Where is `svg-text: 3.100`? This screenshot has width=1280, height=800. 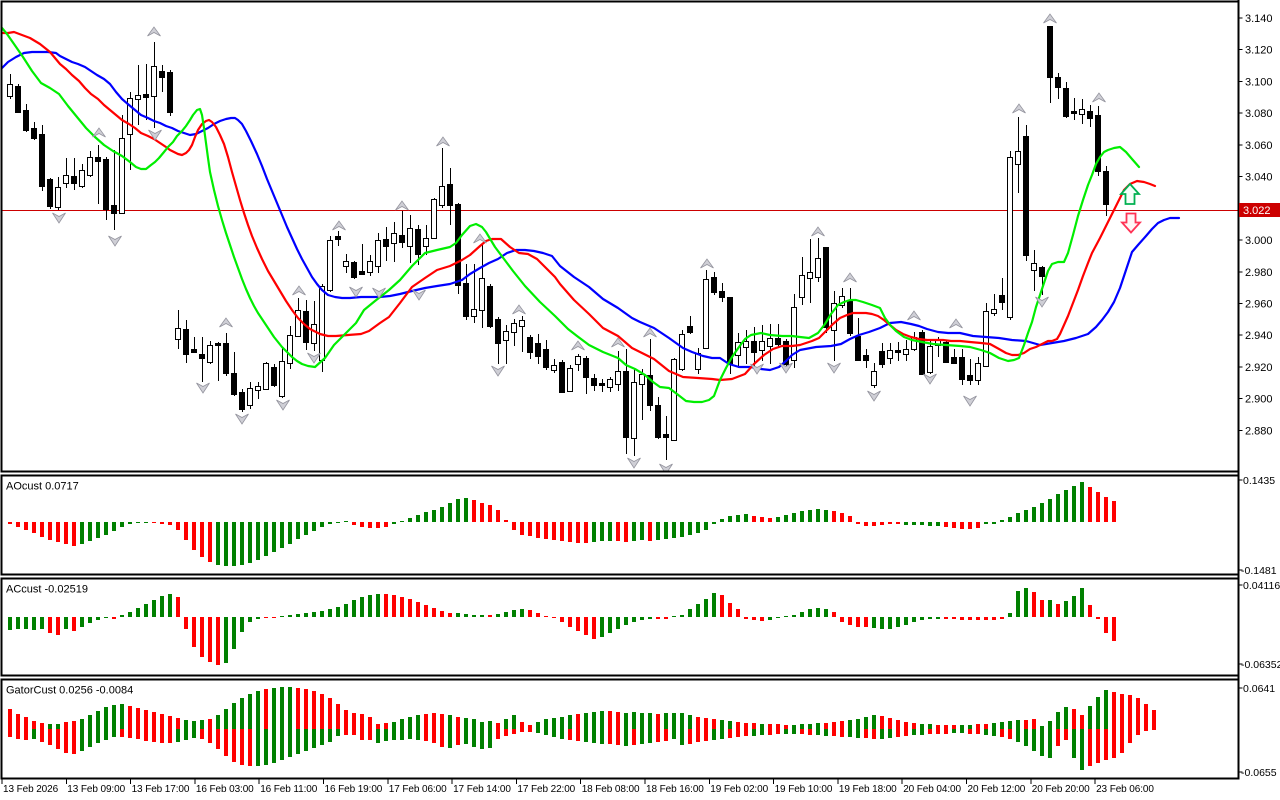
svg-text: 3.100 is located at coordinates (1259, 82).